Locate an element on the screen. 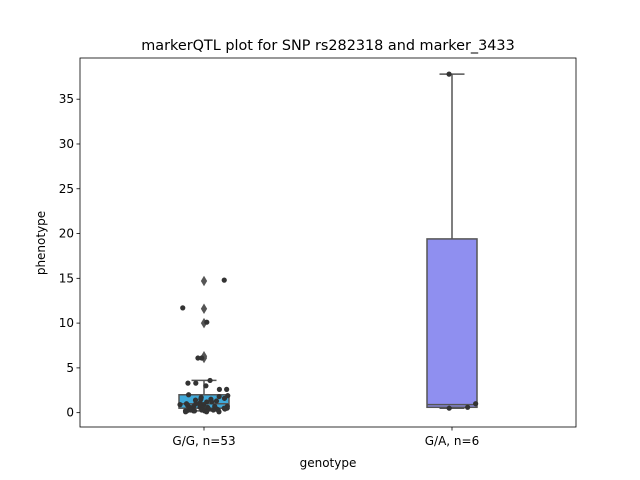 The image size is (640, 480). y-tick-label-15: 15 is located at coordinates (66, 278).